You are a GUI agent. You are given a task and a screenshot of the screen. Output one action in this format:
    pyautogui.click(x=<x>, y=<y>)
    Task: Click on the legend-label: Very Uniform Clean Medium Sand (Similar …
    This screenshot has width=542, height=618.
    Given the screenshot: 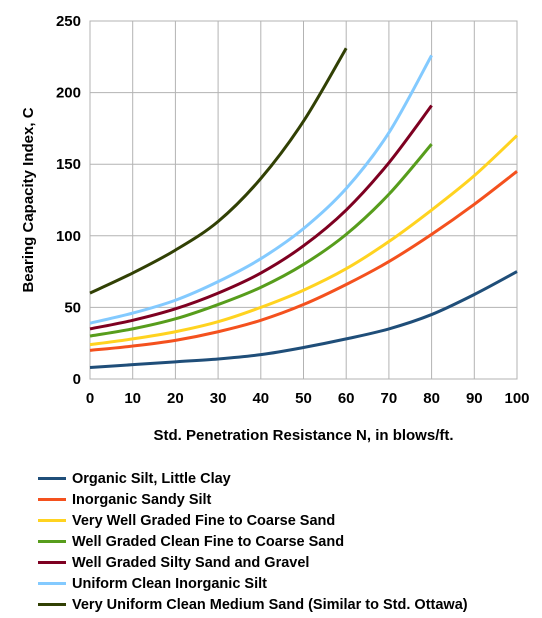 What is the action you would take?
    pyautogui.click(x=270, y=604)
    